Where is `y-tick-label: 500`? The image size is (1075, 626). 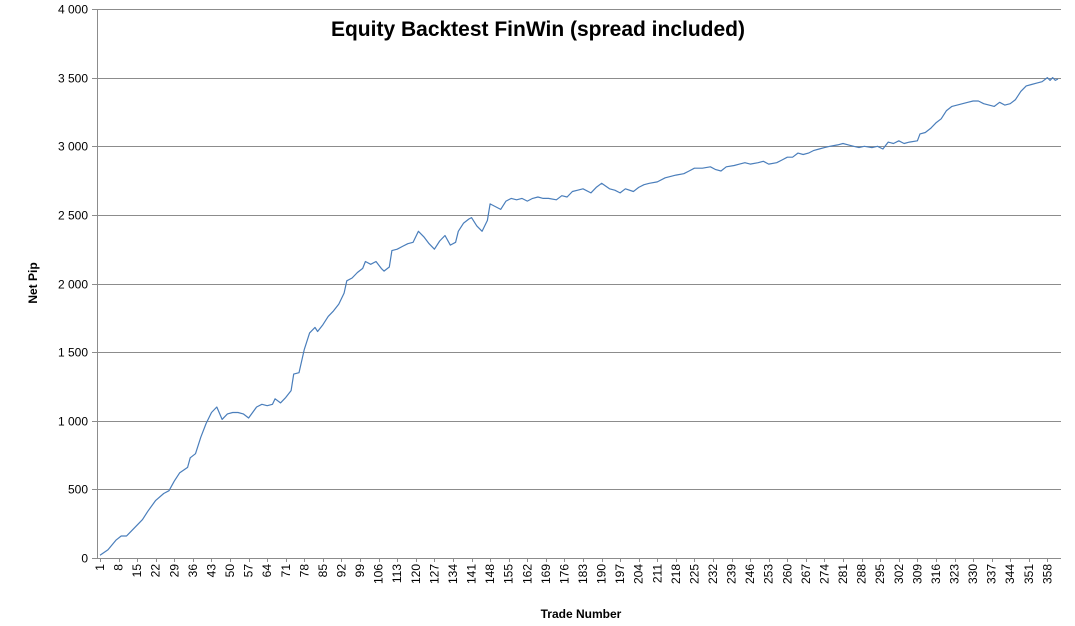 y-tick-label: 500 is located at coordinates (78, 490).